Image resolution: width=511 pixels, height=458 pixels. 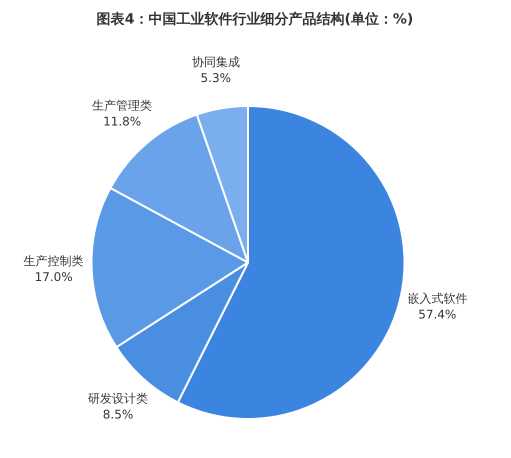 What do you see at coordinates (54, 261) in the screenshot?
I see `slice-label: 生产控制类` at bounding box center [54, 261].